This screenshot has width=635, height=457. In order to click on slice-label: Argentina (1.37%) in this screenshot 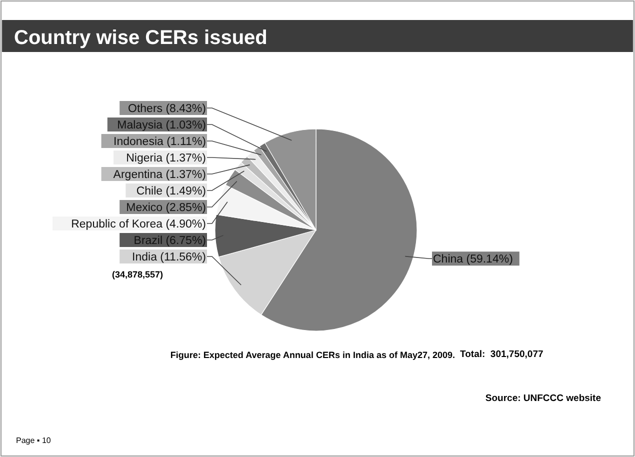, I will do `click(159, 175)`.